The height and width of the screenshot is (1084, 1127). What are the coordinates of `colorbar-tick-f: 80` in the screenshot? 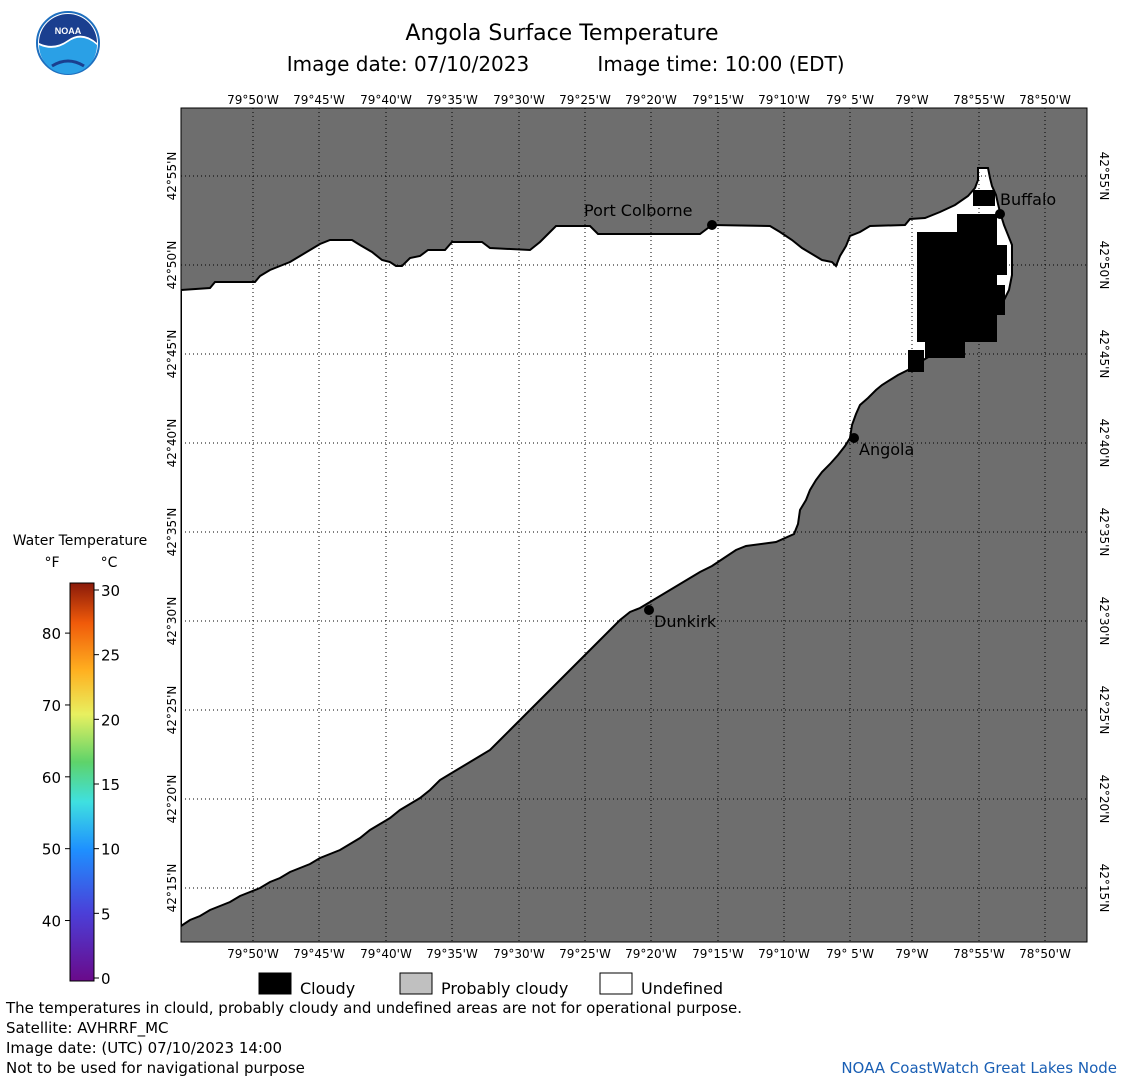 It's located at (51, 634).